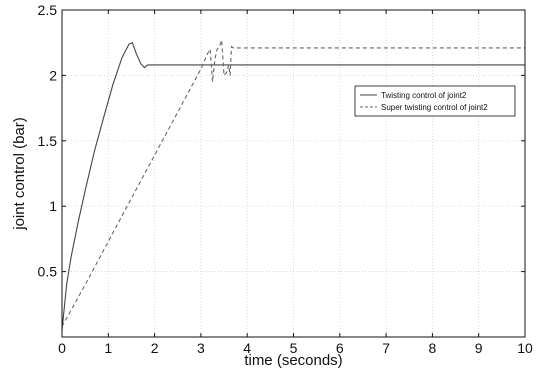 Image resolution: width=542 pixels, height=374 pixels. Describe the element at coordinates (62, 348) in the screenshot. I see `x-tick-label: 0` at that location.